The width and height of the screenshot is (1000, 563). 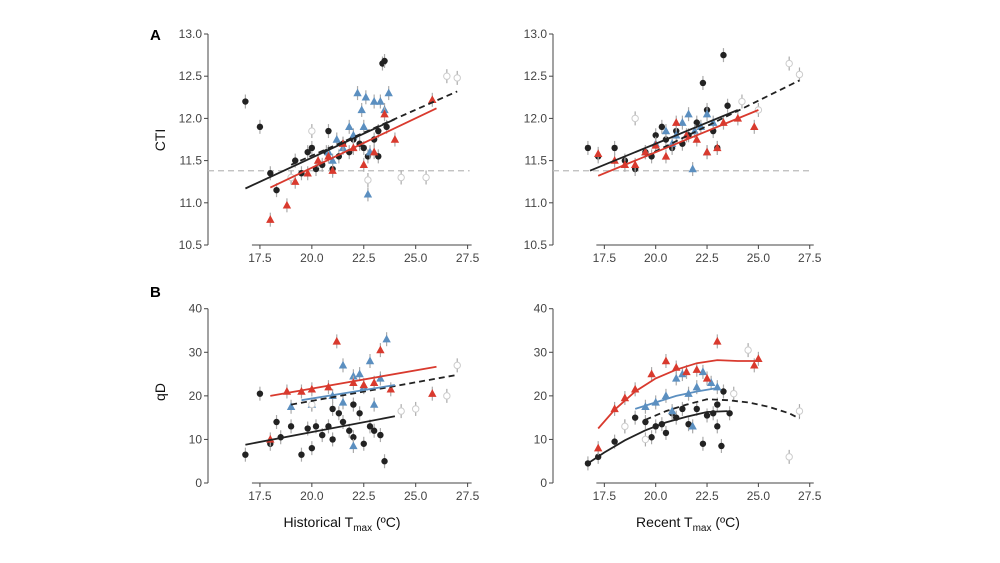 I want to click on x-axis-title-historical-sub: max, so click(x=362, y=528).